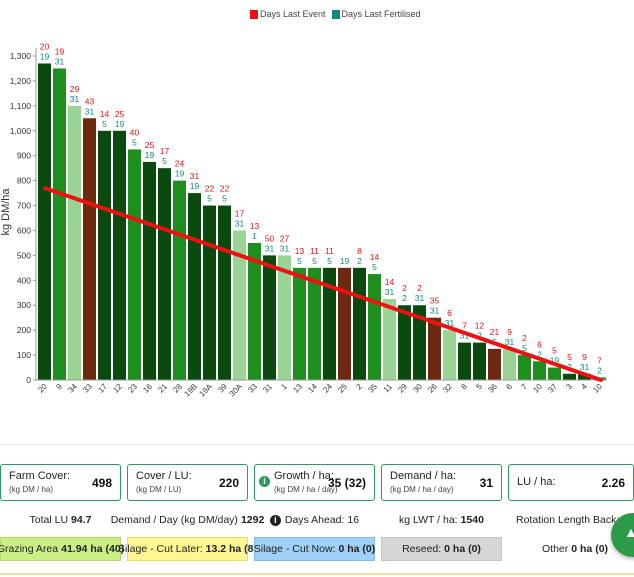 The image size is (634, 577). What do you see at coordinates (554, 351) in the screenshot?
I see `days-event-label: 5` at bounding box center [554, 351].